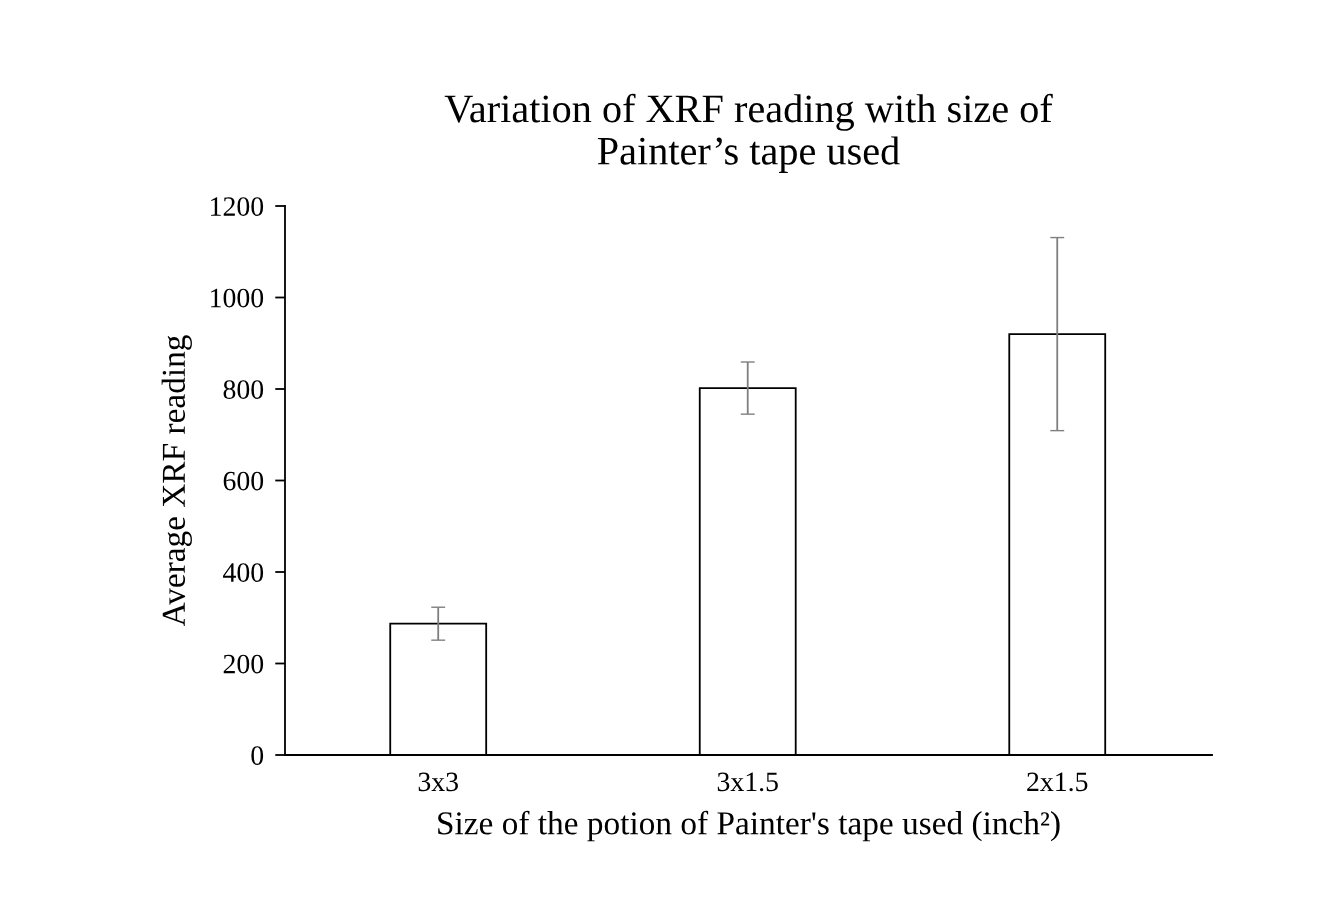 The height and width of the screenshot is (907, 1333). What do you see at coordinates (747, 782) in the screenshot?
I see `x-tick-label: 3x1.5` at bounding box center [747, 782].